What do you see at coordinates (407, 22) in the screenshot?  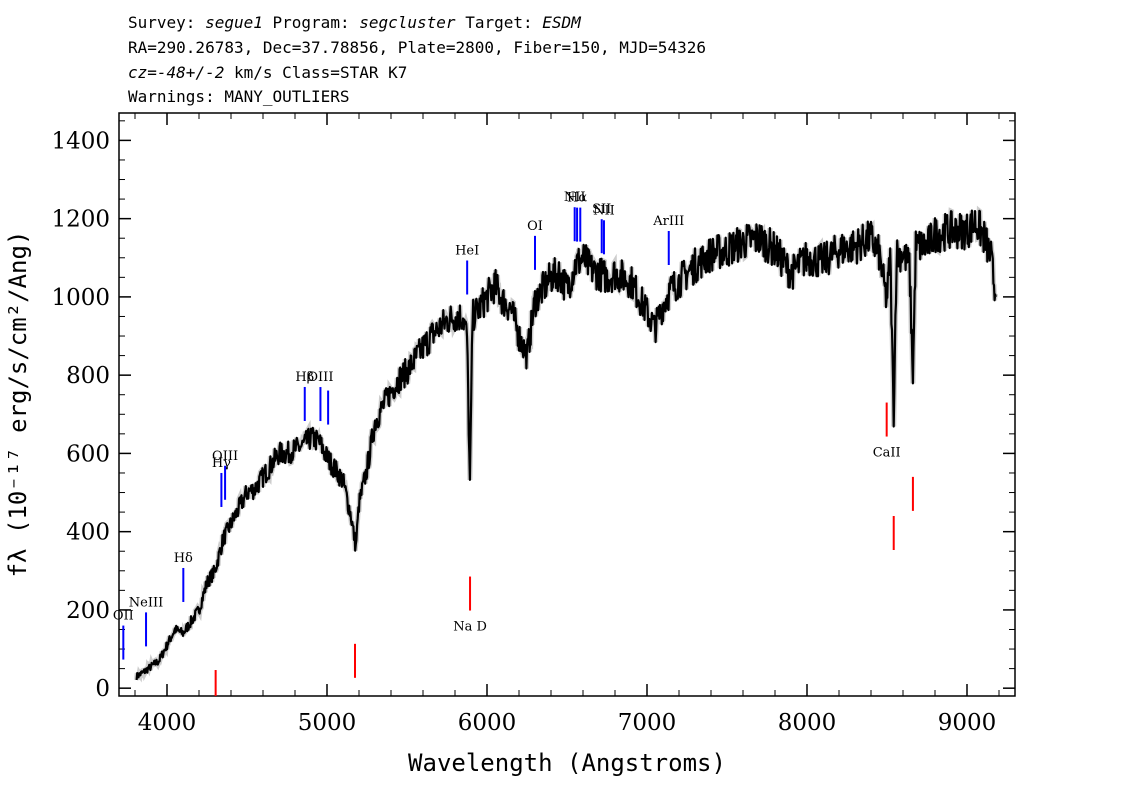 I see `program-value: segcluster` at bounding box center [407, 22].